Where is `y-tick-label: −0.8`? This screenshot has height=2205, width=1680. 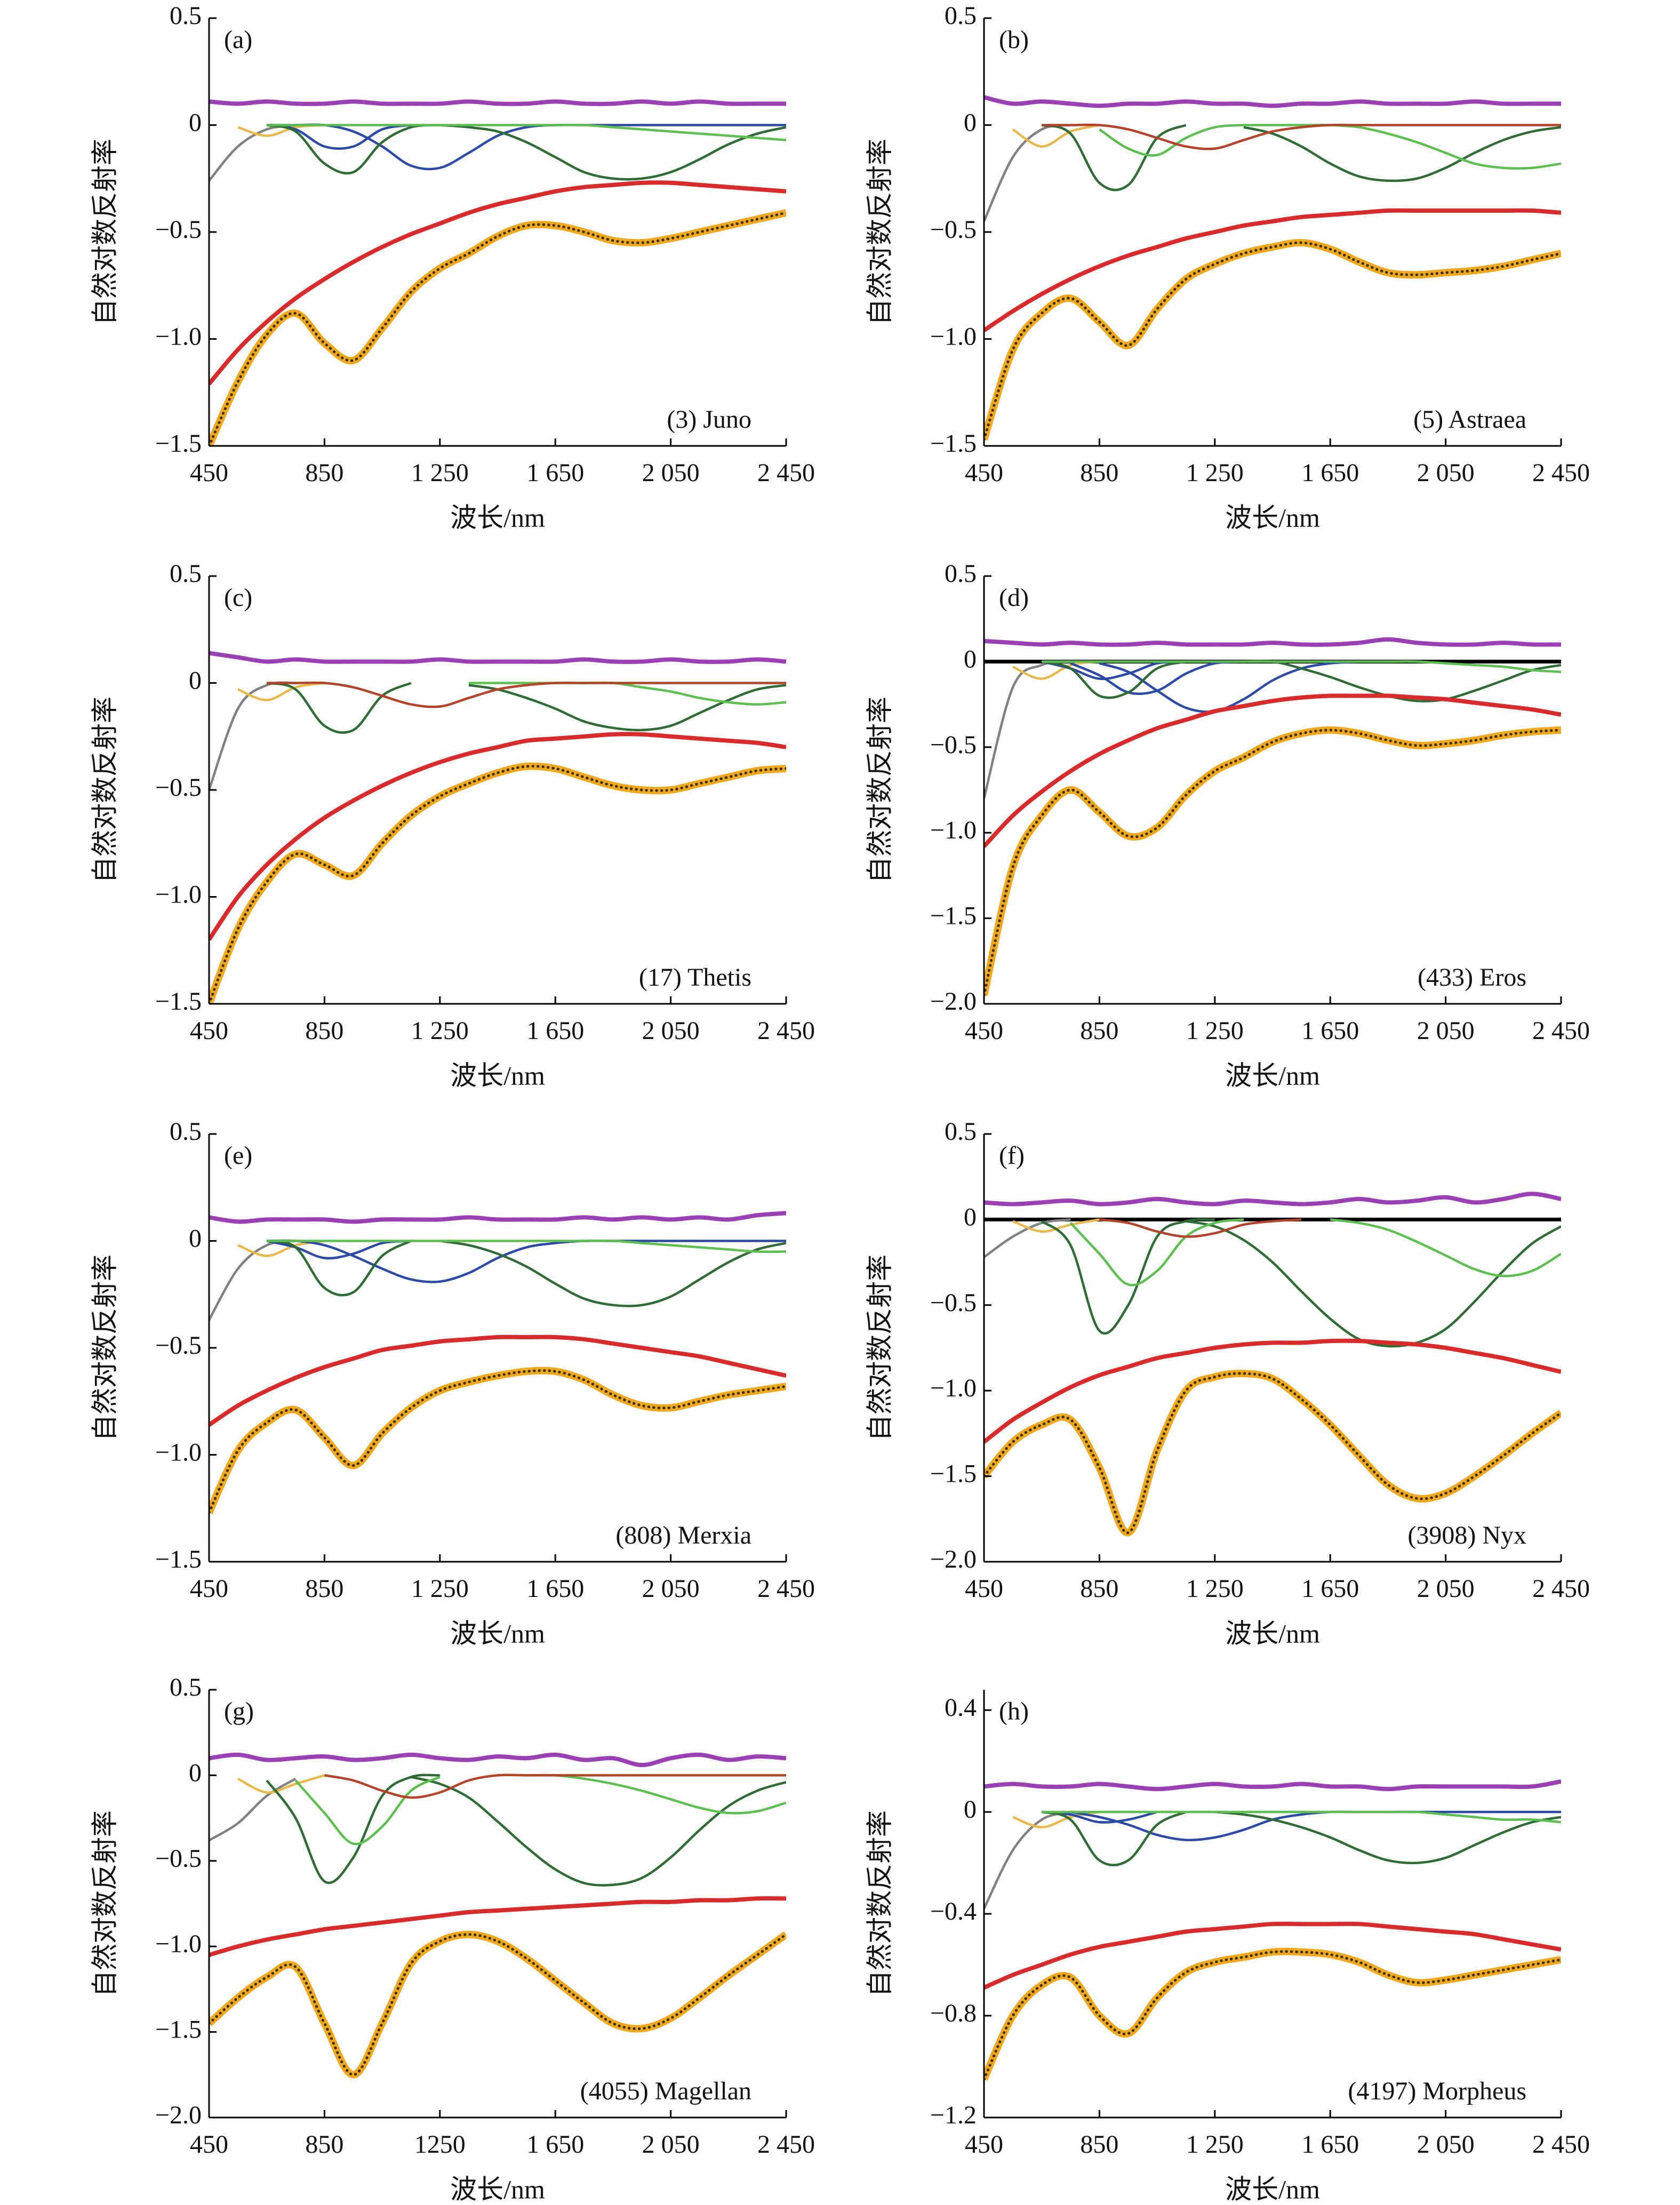 y-tick-label: −0.8 is located at coordinates (953, 2013).